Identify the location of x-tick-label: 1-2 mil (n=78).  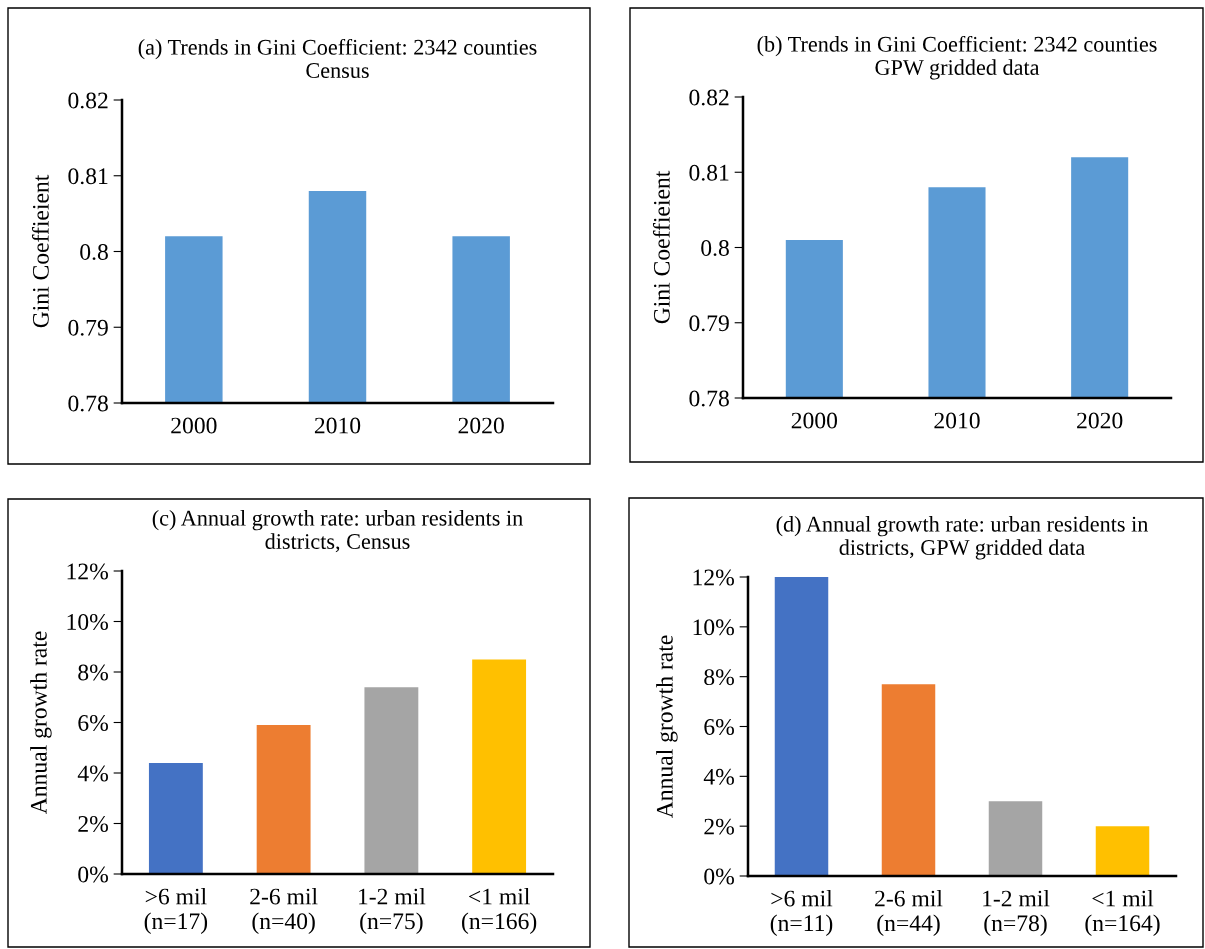
(1016, 912).